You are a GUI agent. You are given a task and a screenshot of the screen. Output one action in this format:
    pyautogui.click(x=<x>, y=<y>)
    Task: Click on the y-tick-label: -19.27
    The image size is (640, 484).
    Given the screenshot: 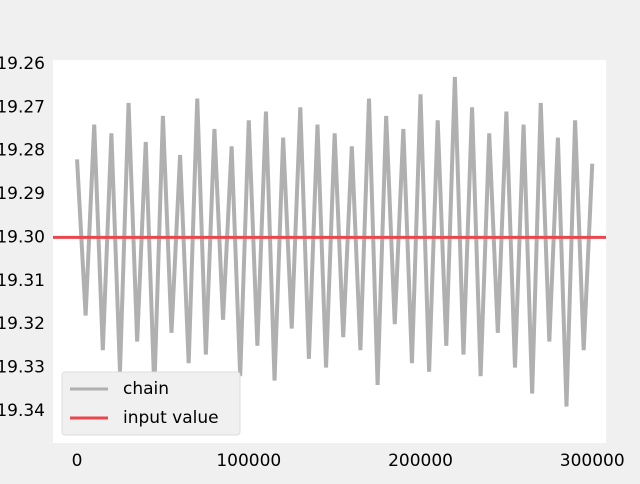 What is the action you would take?
    pyautogui.click(x=22, y=107)
    